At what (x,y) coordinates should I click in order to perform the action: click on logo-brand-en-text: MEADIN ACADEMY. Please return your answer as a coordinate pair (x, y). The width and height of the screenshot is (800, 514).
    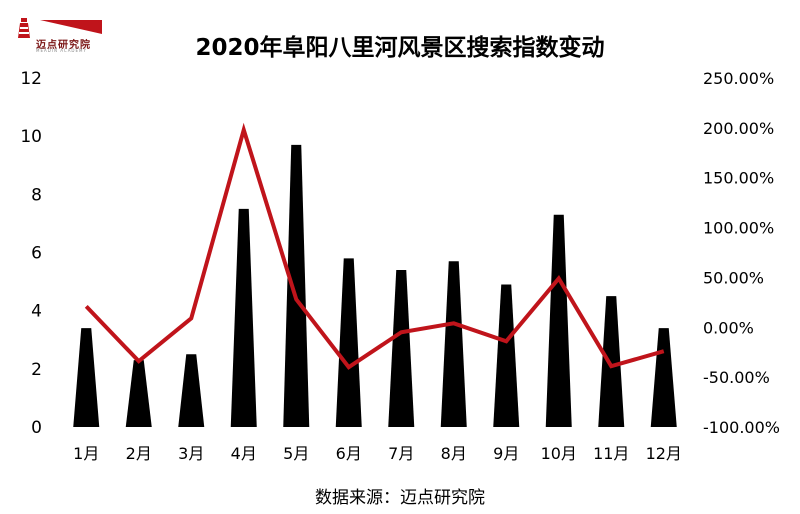
    Looking at the image, I should click on (61, 50).